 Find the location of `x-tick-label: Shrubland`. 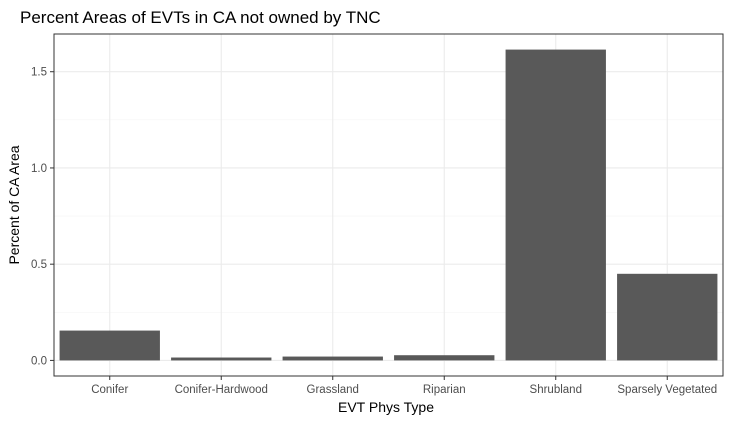

x-tick-label: Shrubland is located at coordinates (556, 390).